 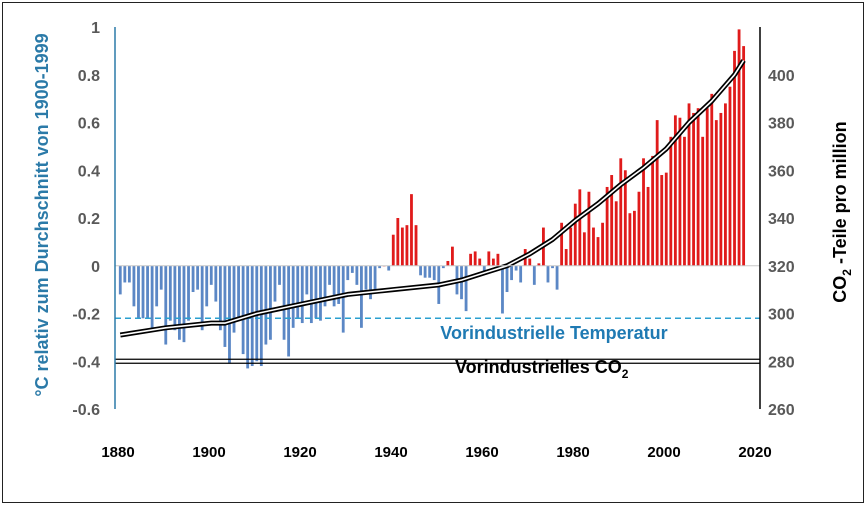 I want to click on x-tick-label: 1980, so click(x=572, y=452).